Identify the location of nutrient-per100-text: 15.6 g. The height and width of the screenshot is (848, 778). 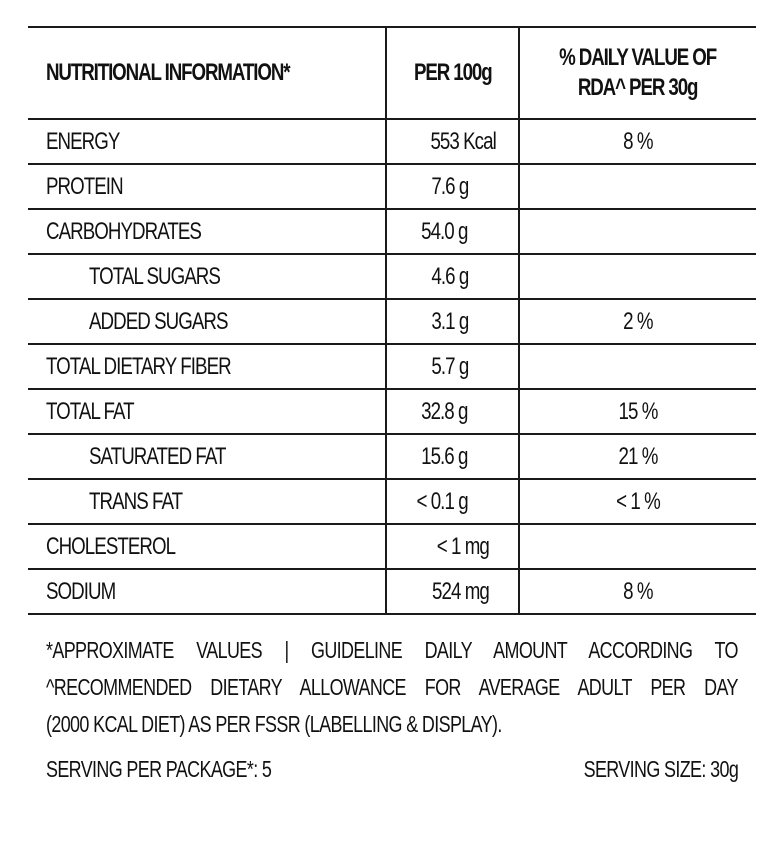
(445, 456).